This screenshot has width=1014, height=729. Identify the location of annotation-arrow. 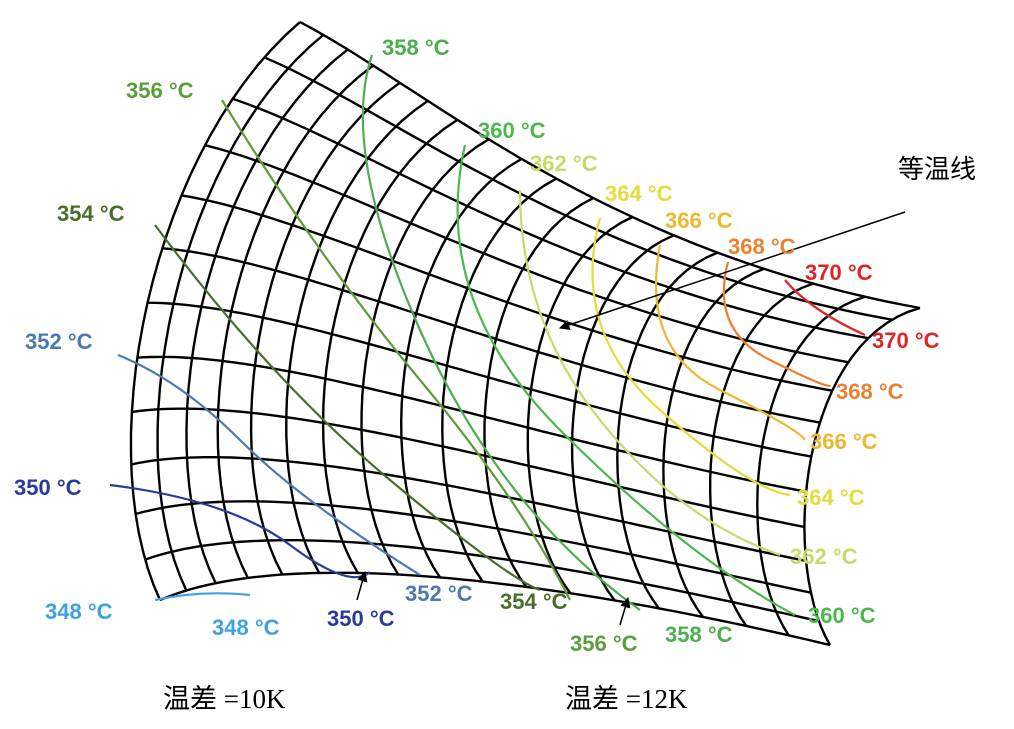
(732, 270).